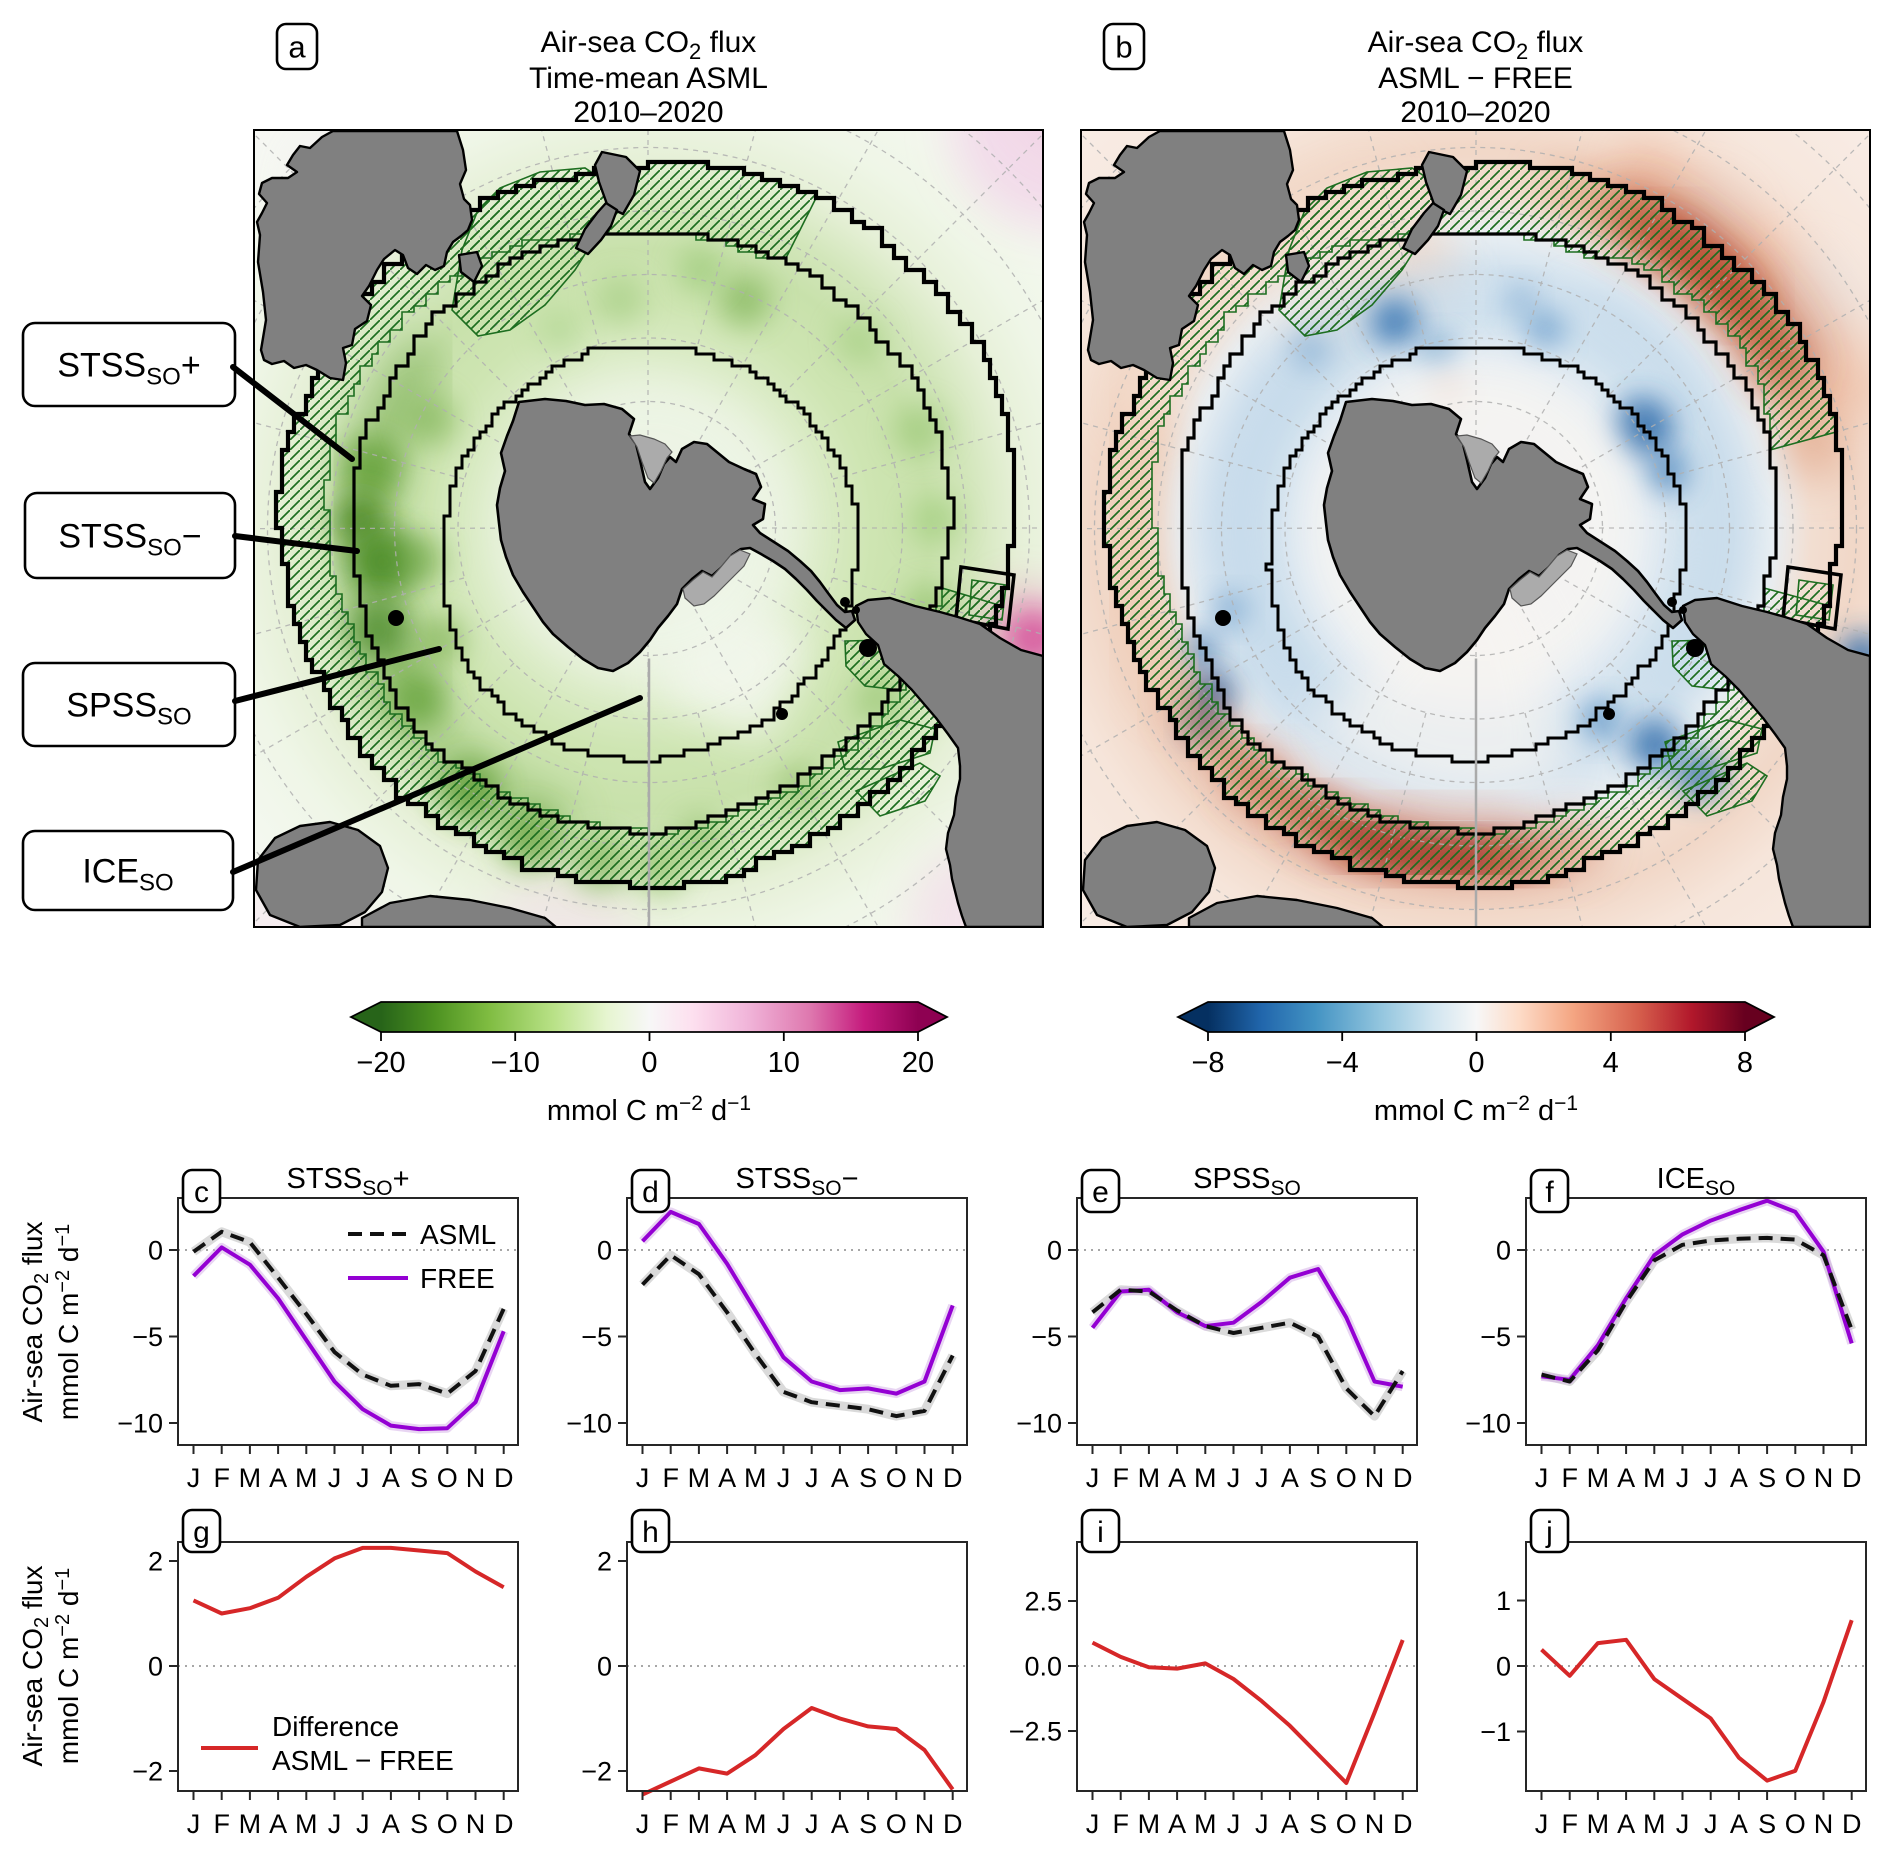 This screenshot has width=1892, height=1855. What do you see at coordinates (648, 78) in the screenshot?
I see `svg-text: Time-mean ASML` at bounding box center [648, 78].